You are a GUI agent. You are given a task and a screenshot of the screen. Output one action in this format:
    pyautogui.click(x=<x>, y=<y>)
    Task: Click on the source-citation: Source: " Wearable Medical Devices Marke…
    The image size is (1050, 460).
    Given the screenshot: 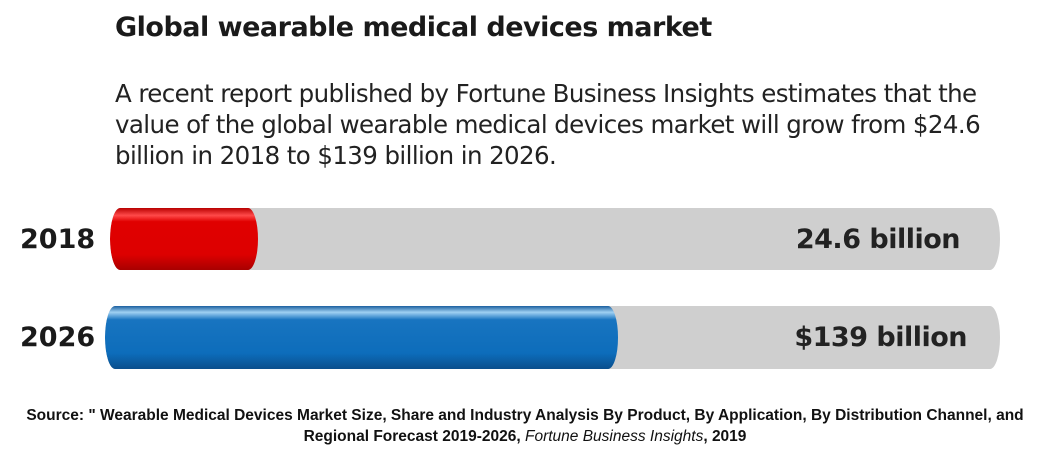 What is the action you would take?
    pyautogui.click(x=525, y=426)
    